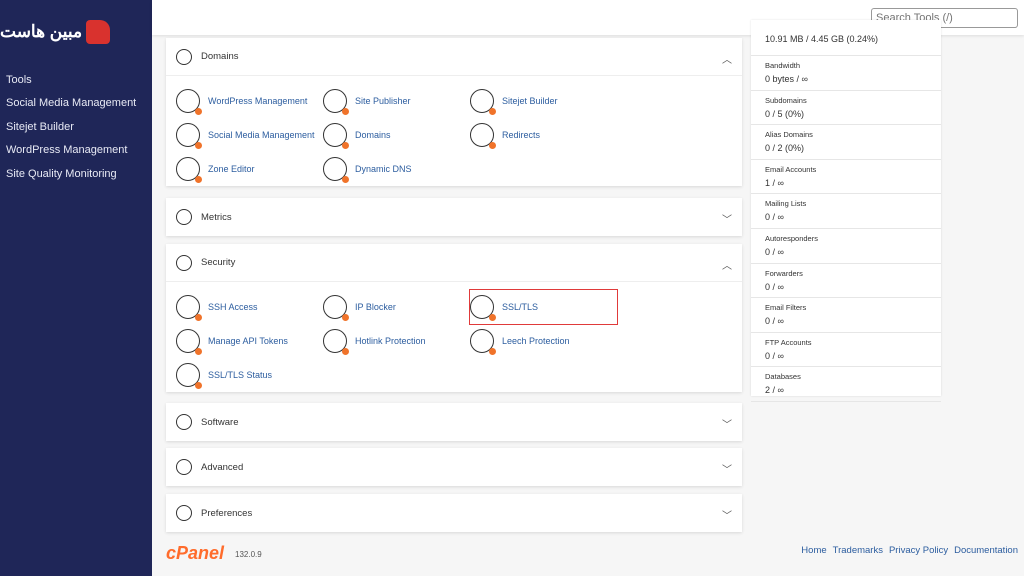 This screenshot has width=1024, height=576. I want to click on stat-row: 10.91 MB / 4.45 GB (0.24%), so click(846, 38).